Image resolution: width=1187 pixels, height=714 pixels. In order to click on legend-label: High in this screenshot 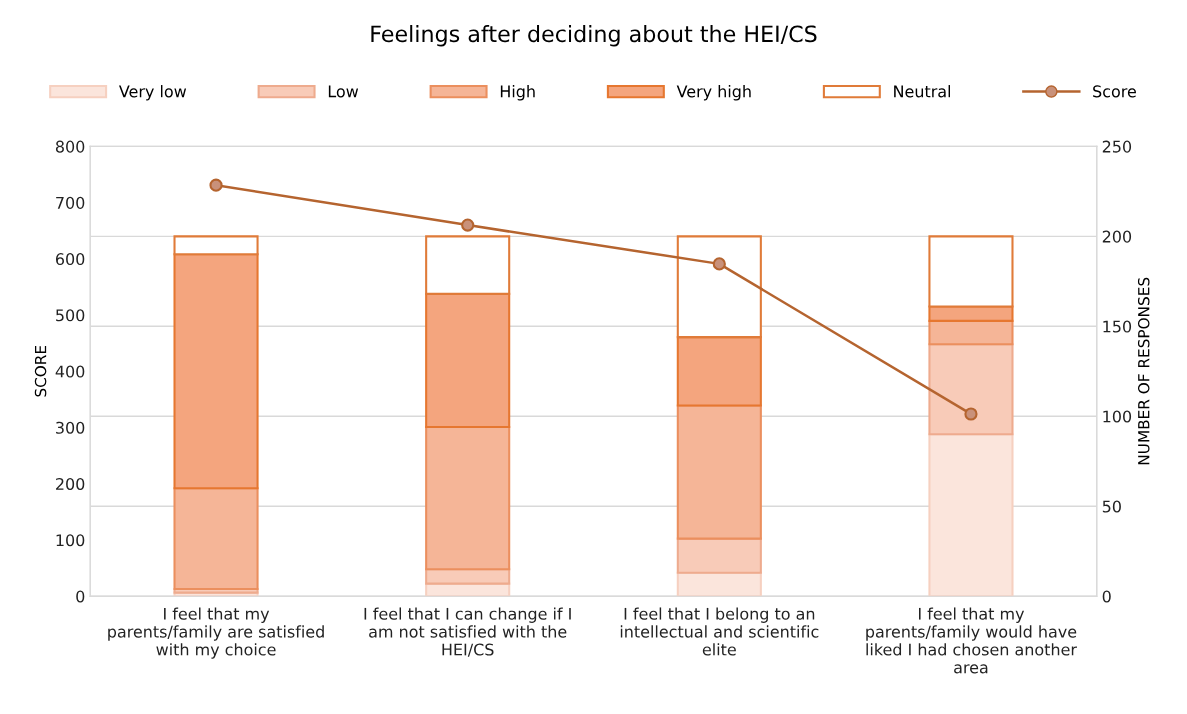, I will do `click(517, 93)`.